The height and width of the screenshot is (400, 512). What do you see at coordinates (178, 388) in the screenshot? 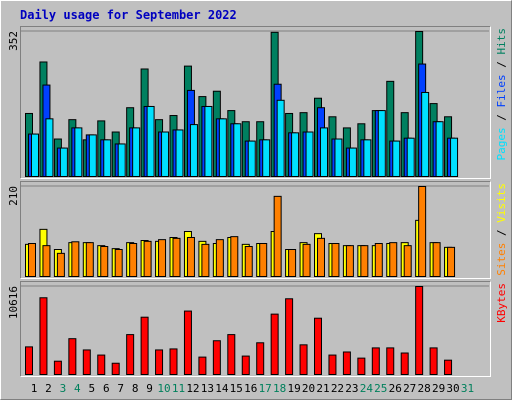
I see `x-tick-label: 11` at bounding box center [178, 388].